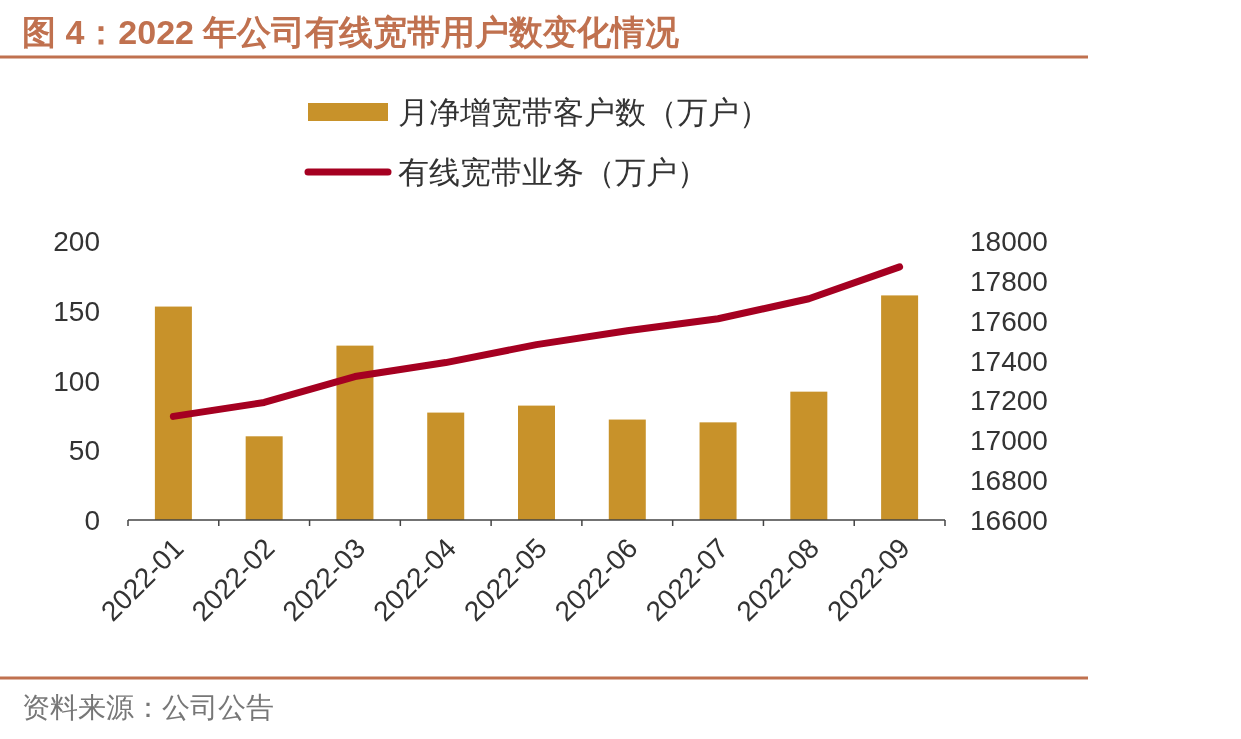 The width and height of the screenshot is (1241, 739). I want to click on y2-tick-label: 17400, so click(1009, 361).